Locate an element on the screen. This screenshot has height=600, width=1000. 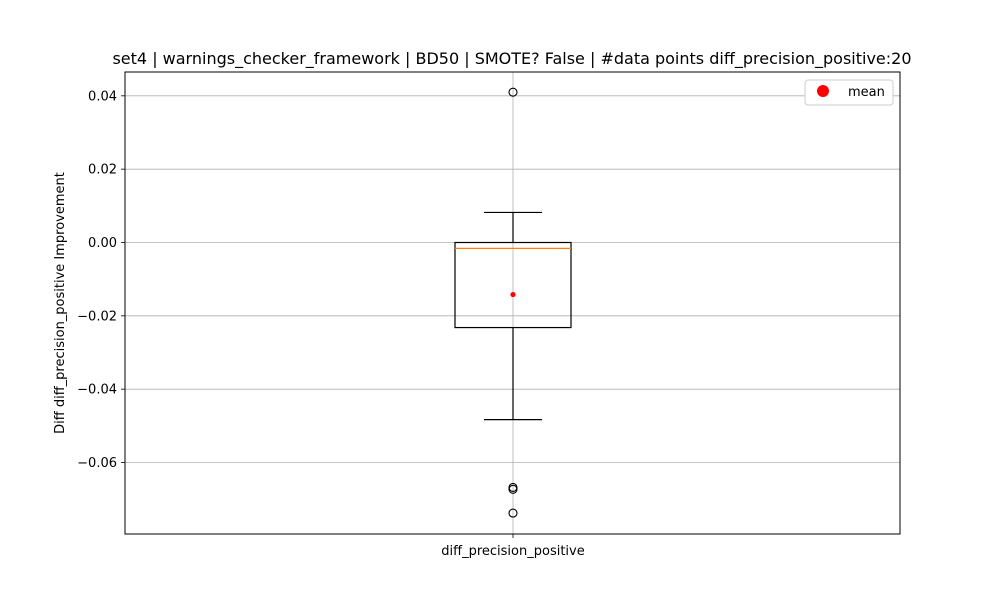
y-axis-label: Diff diff_precision_positive Improvement is located at coordinates (60, 303).